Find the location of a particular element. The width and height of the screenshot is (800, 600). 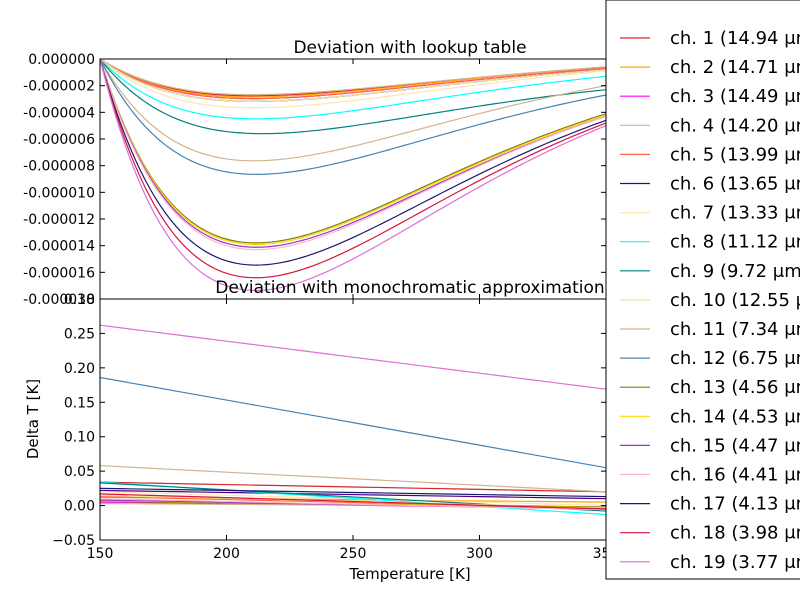

bottom-x-tick-label: 250 is located at coordinates (353, 554).